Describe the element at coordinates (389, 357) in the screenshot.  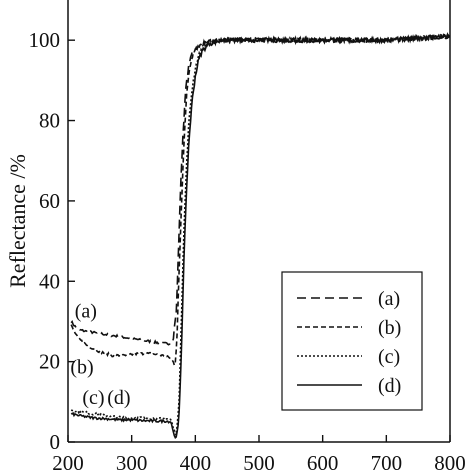
I see `legend-label: (c)` at that location.